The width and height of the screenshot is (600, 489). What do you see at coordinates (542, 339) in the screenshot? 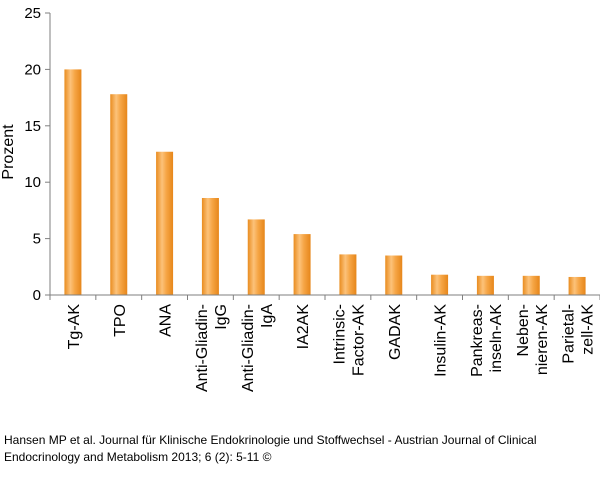
I see `x-tick-label: nieren-AK` at bounding box center [542, 339].